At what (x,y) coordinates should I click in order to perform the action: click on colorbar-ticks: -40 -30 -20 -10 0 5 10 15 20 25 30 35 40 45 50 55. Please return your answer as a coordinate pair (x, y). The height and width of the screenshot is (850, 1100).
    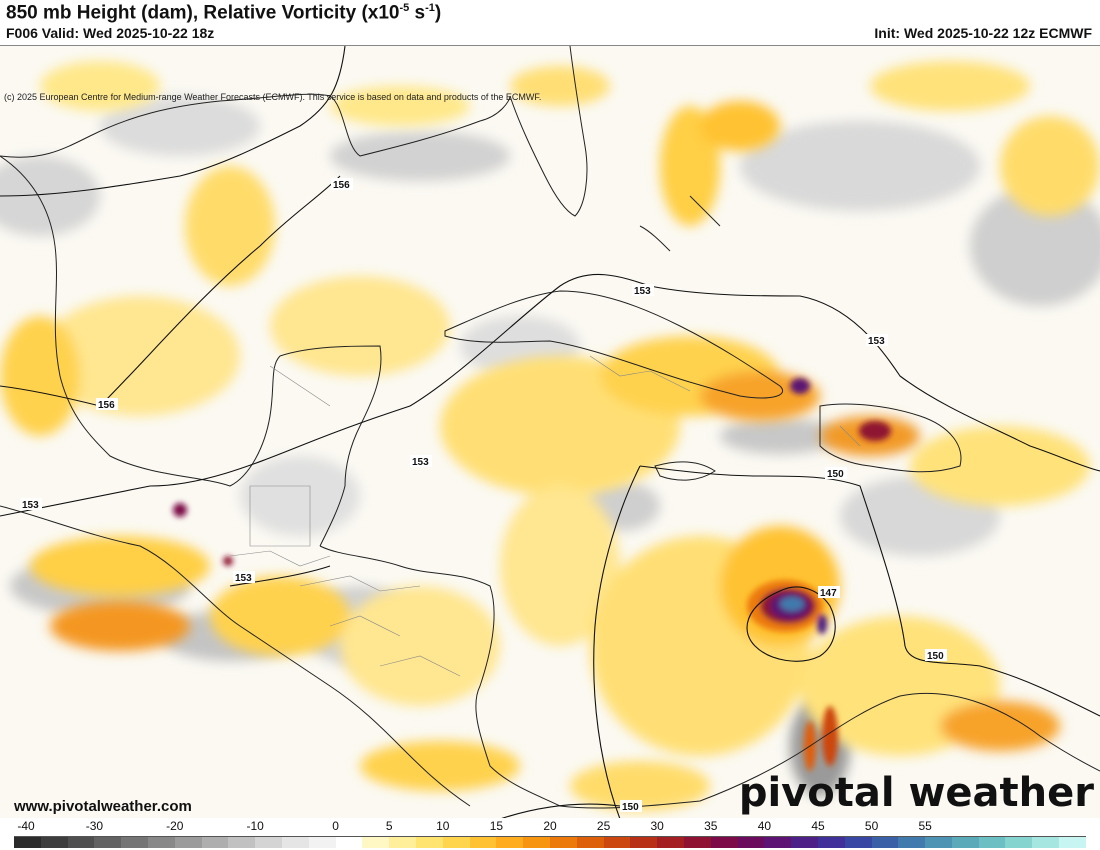
    Looking at the image, I should click on (550, 827).